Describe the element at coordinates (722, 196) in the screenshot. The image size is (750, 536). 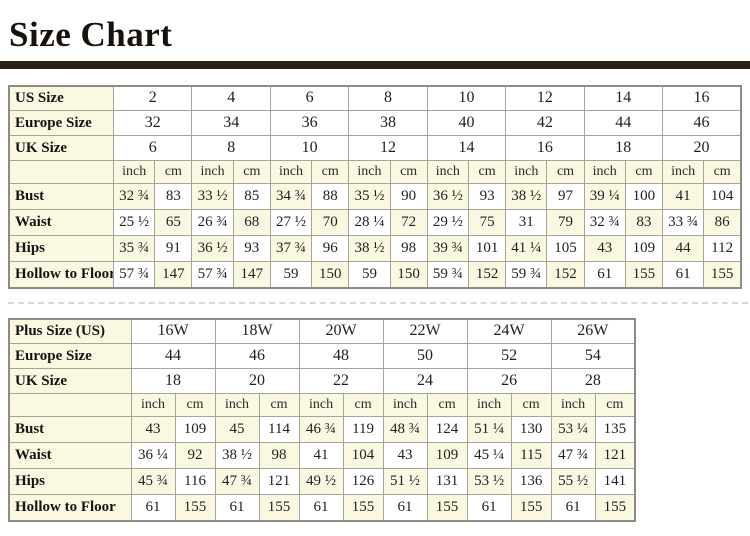
I see `measure-value-cell: 104` at that location.